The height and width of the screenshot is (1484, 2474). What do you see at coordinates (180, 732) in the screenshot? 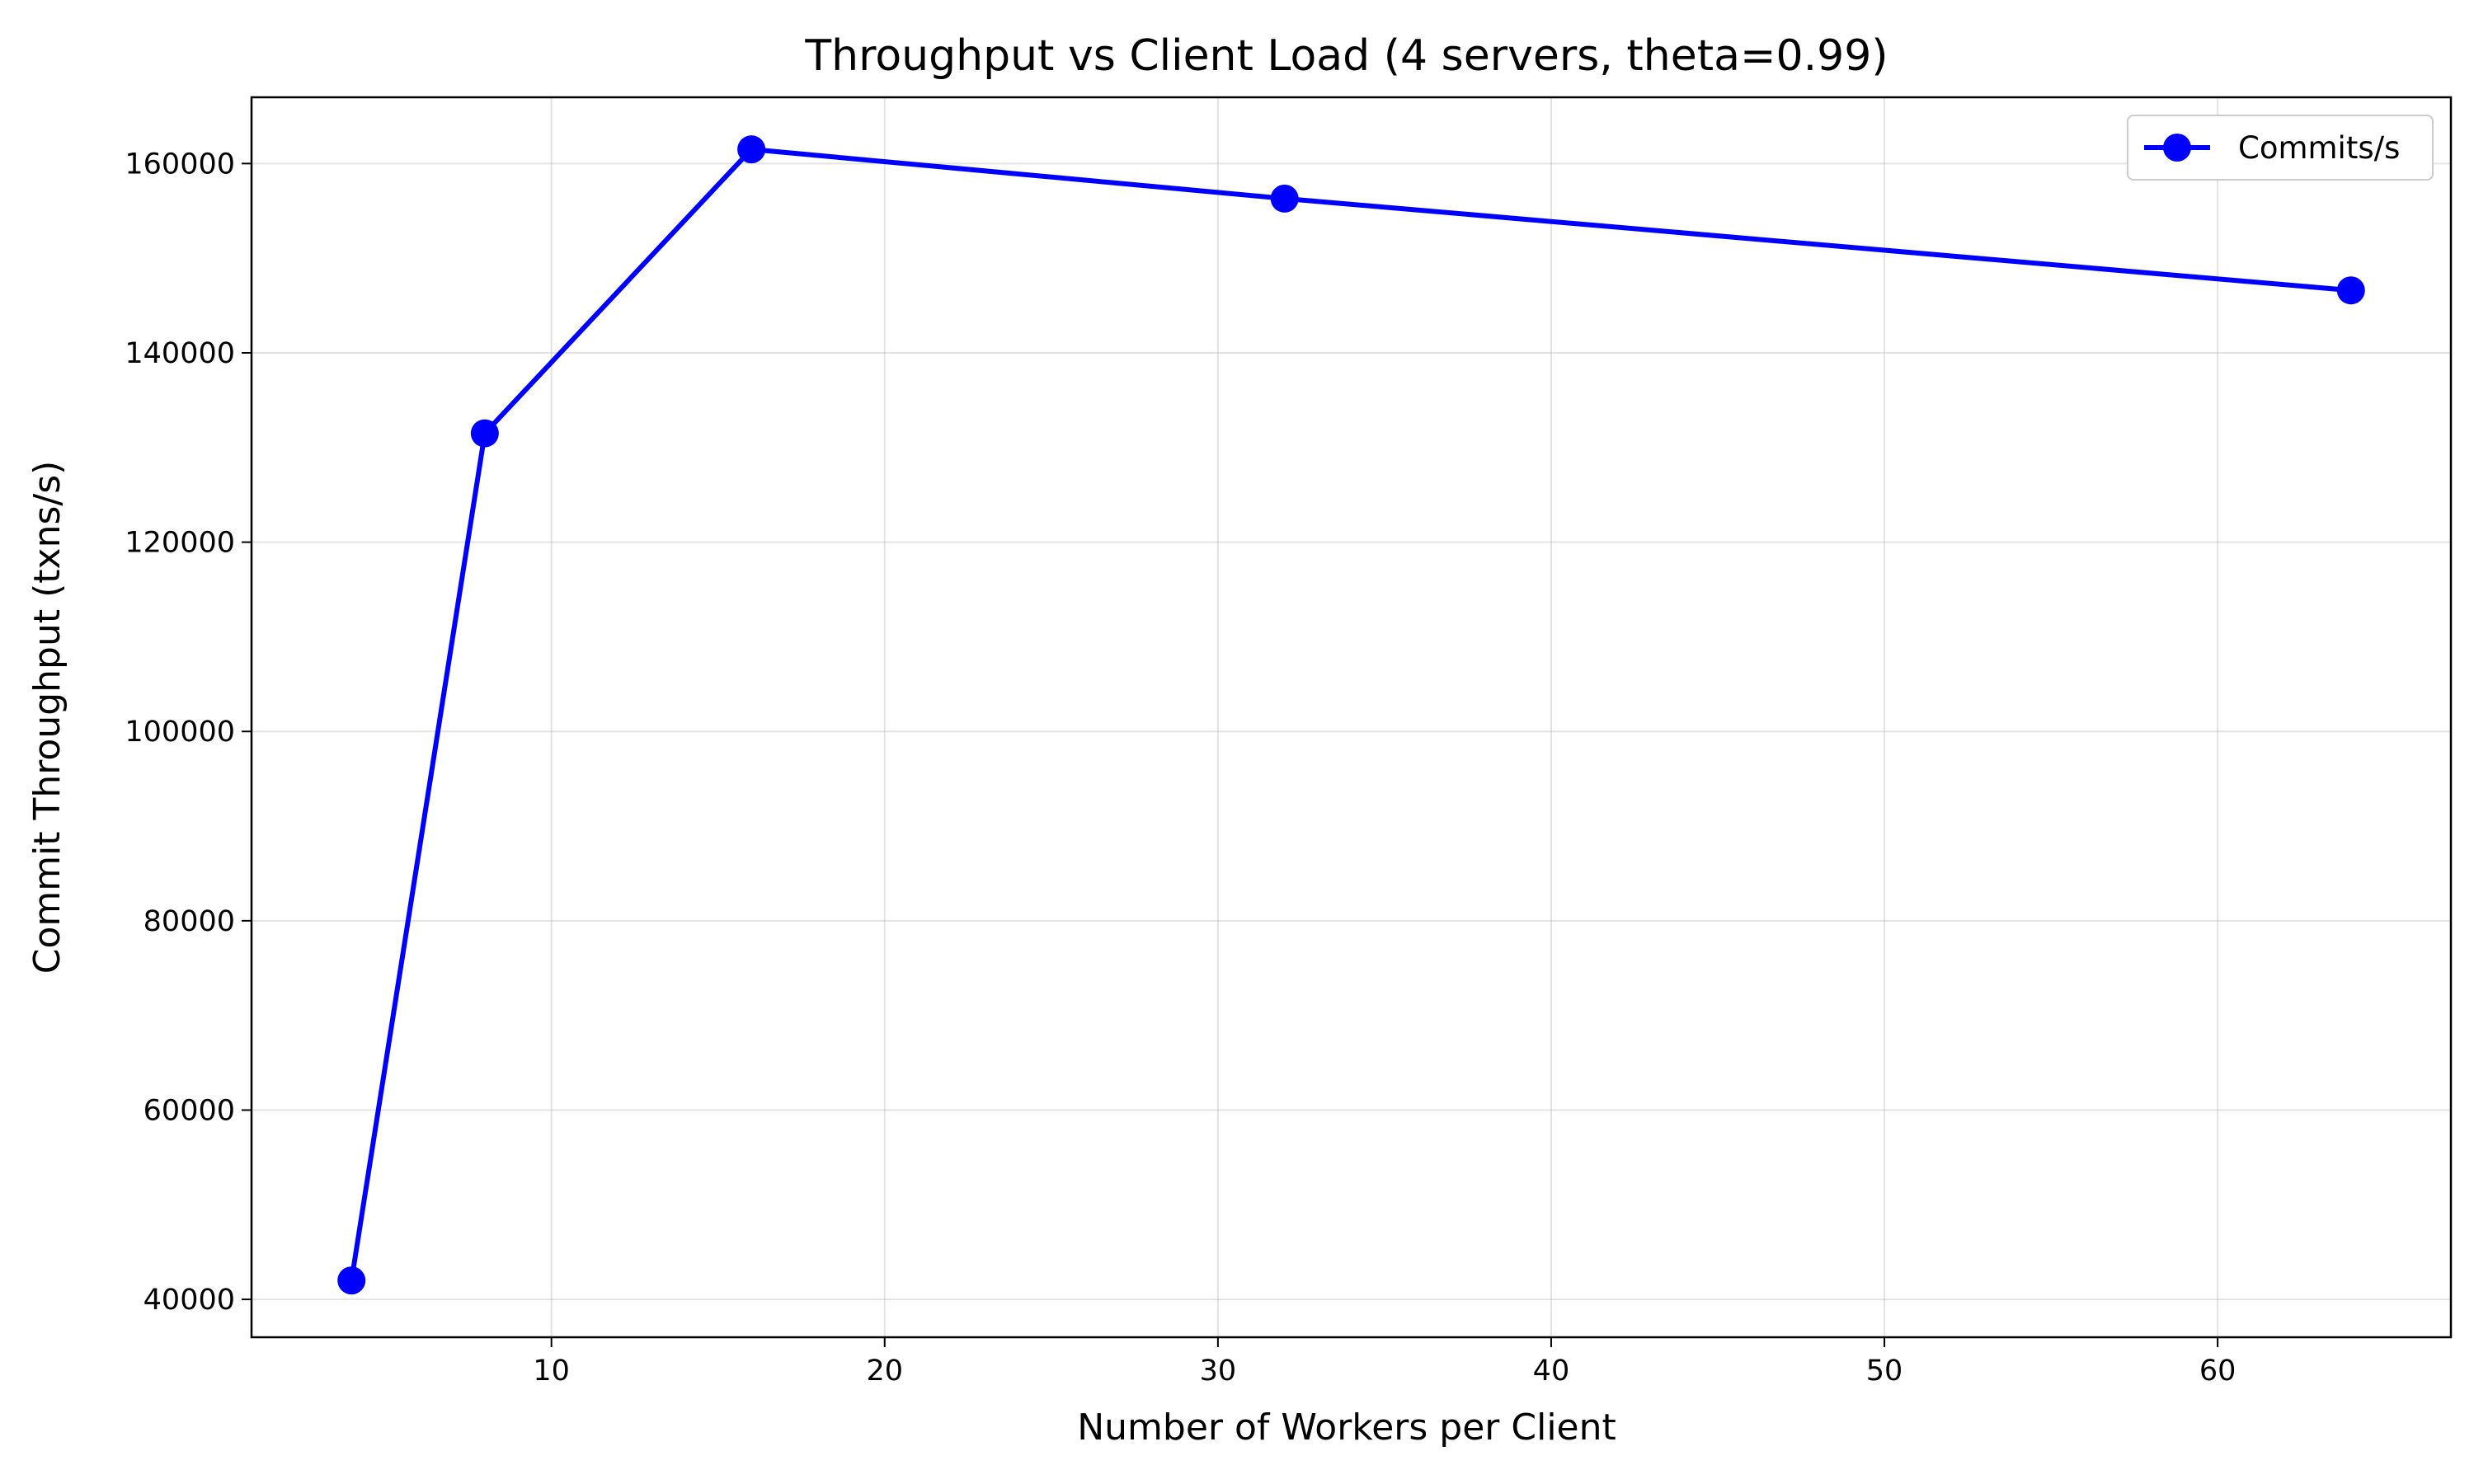
I see `y-tick-label: 100000` at bounding box center [180, 732].